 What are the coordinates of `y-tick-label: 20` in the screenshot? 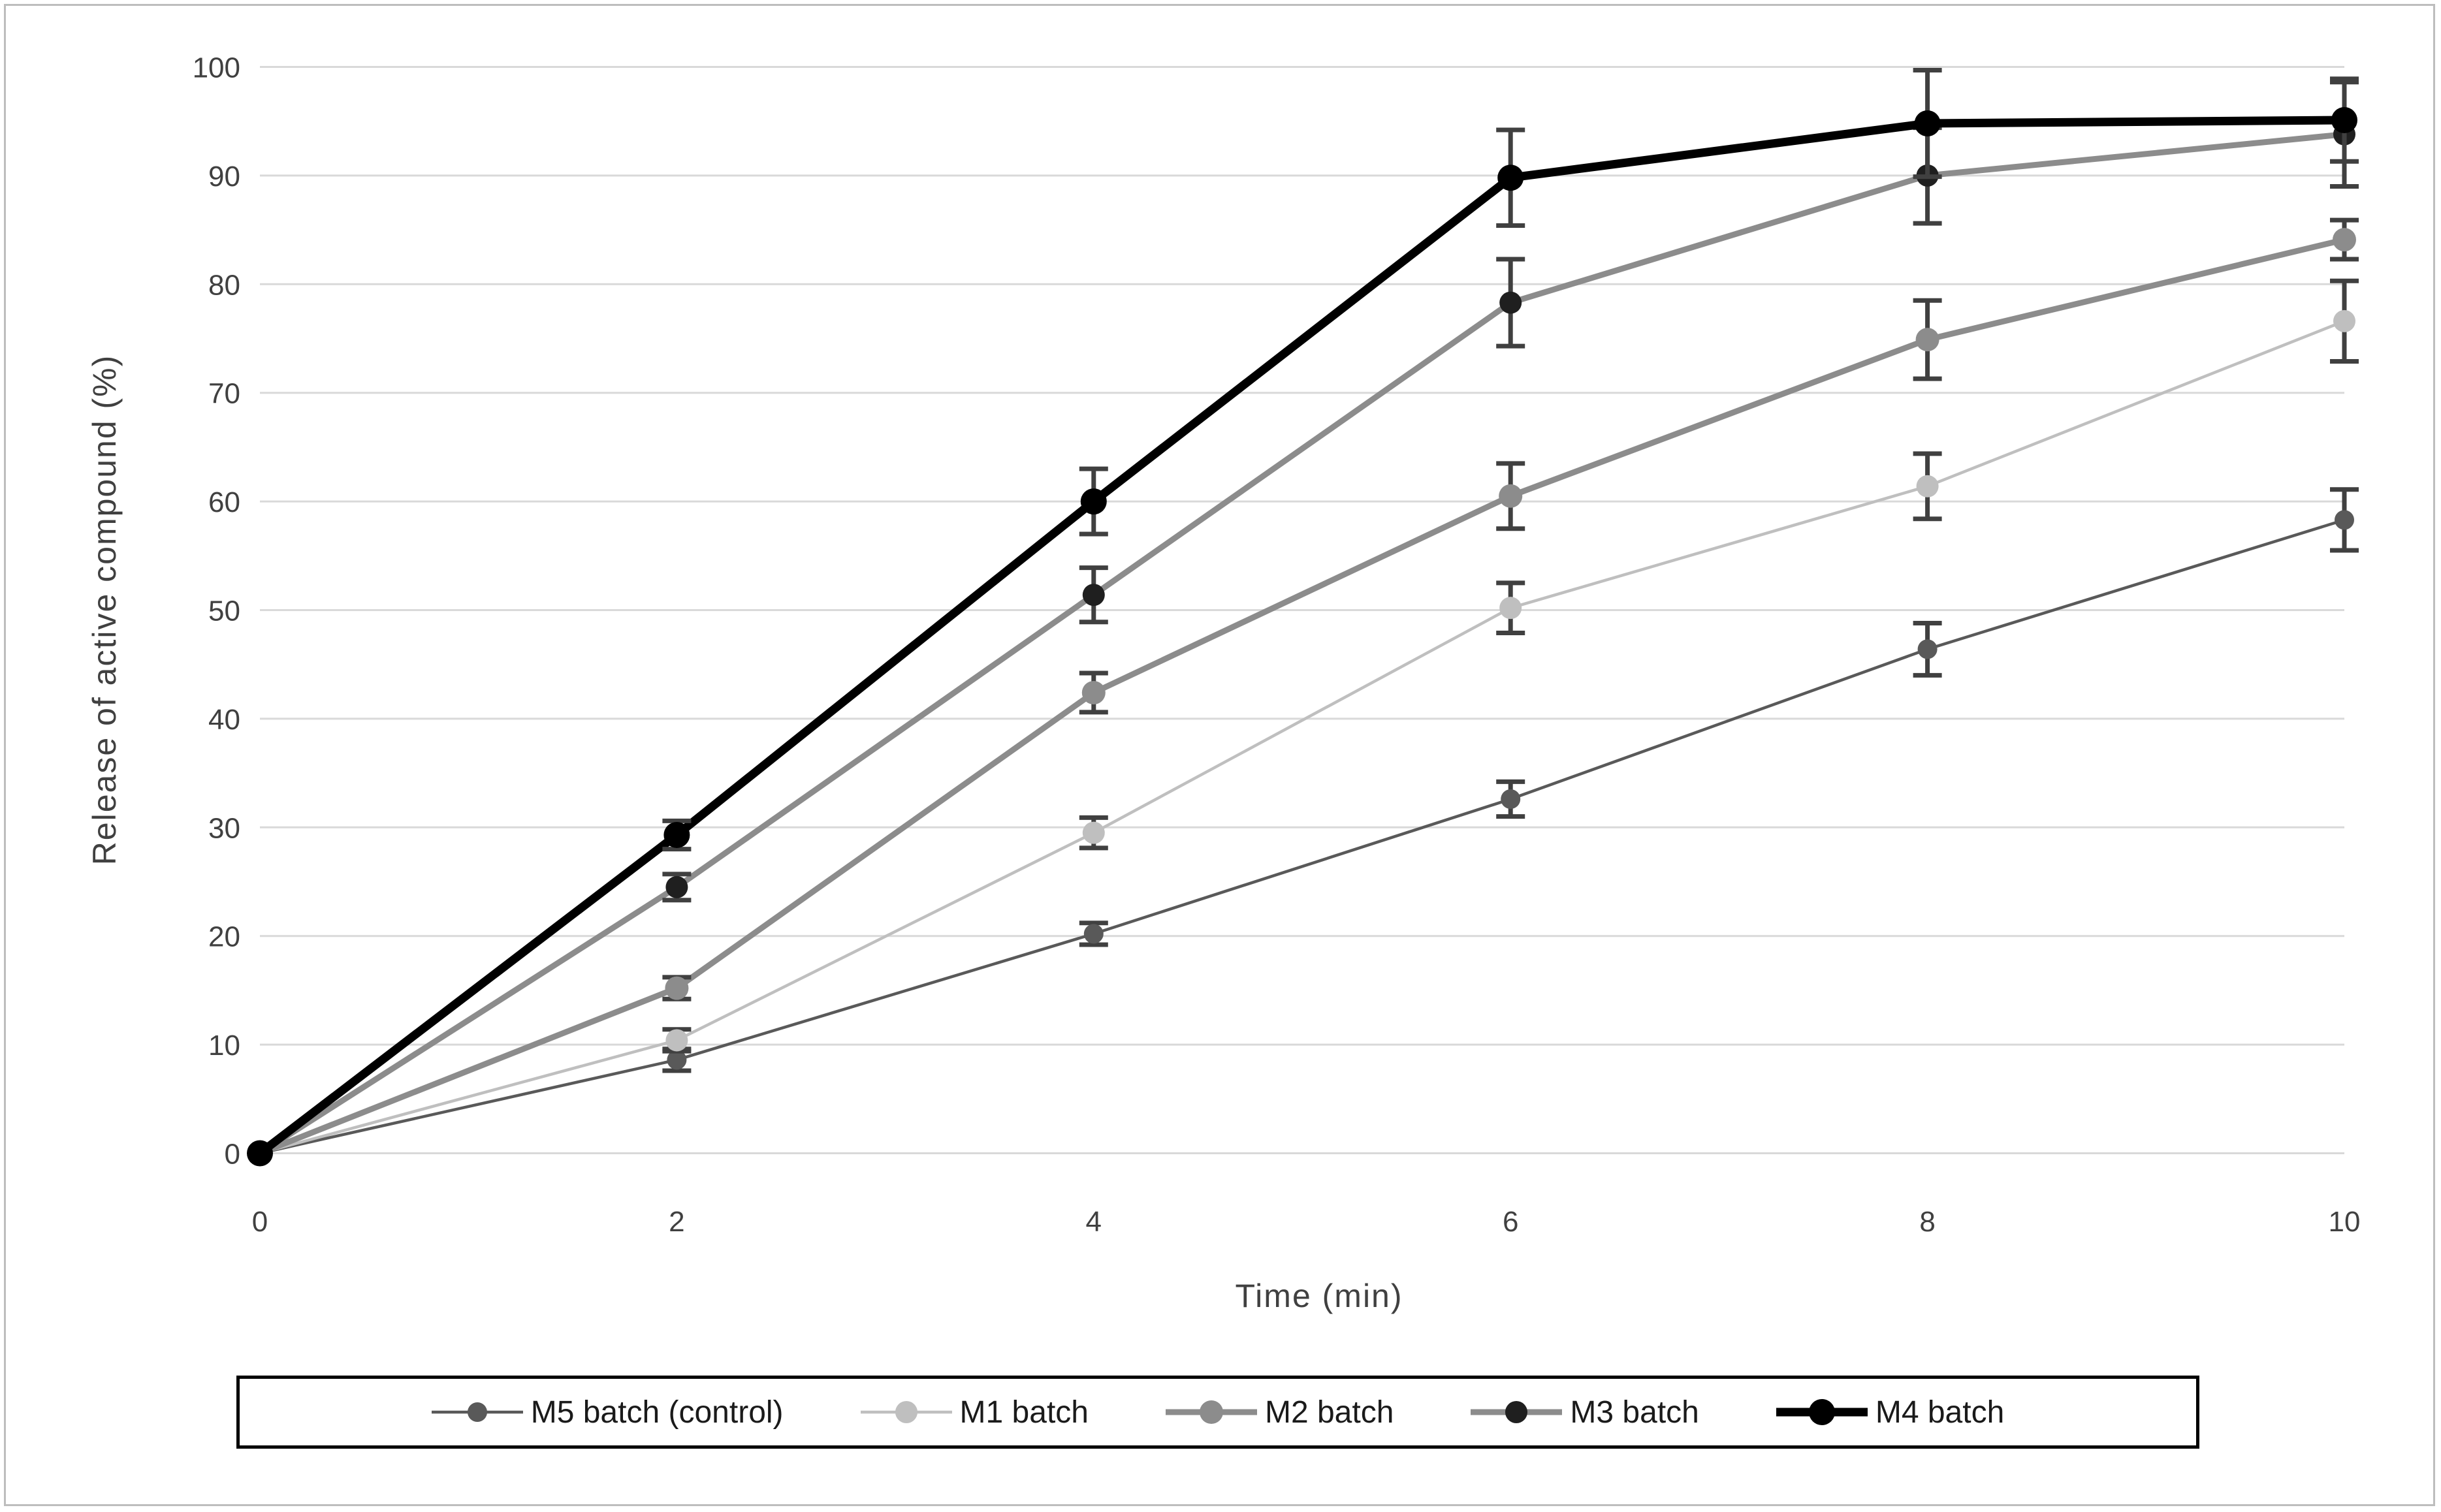 It's located at (224, 937).